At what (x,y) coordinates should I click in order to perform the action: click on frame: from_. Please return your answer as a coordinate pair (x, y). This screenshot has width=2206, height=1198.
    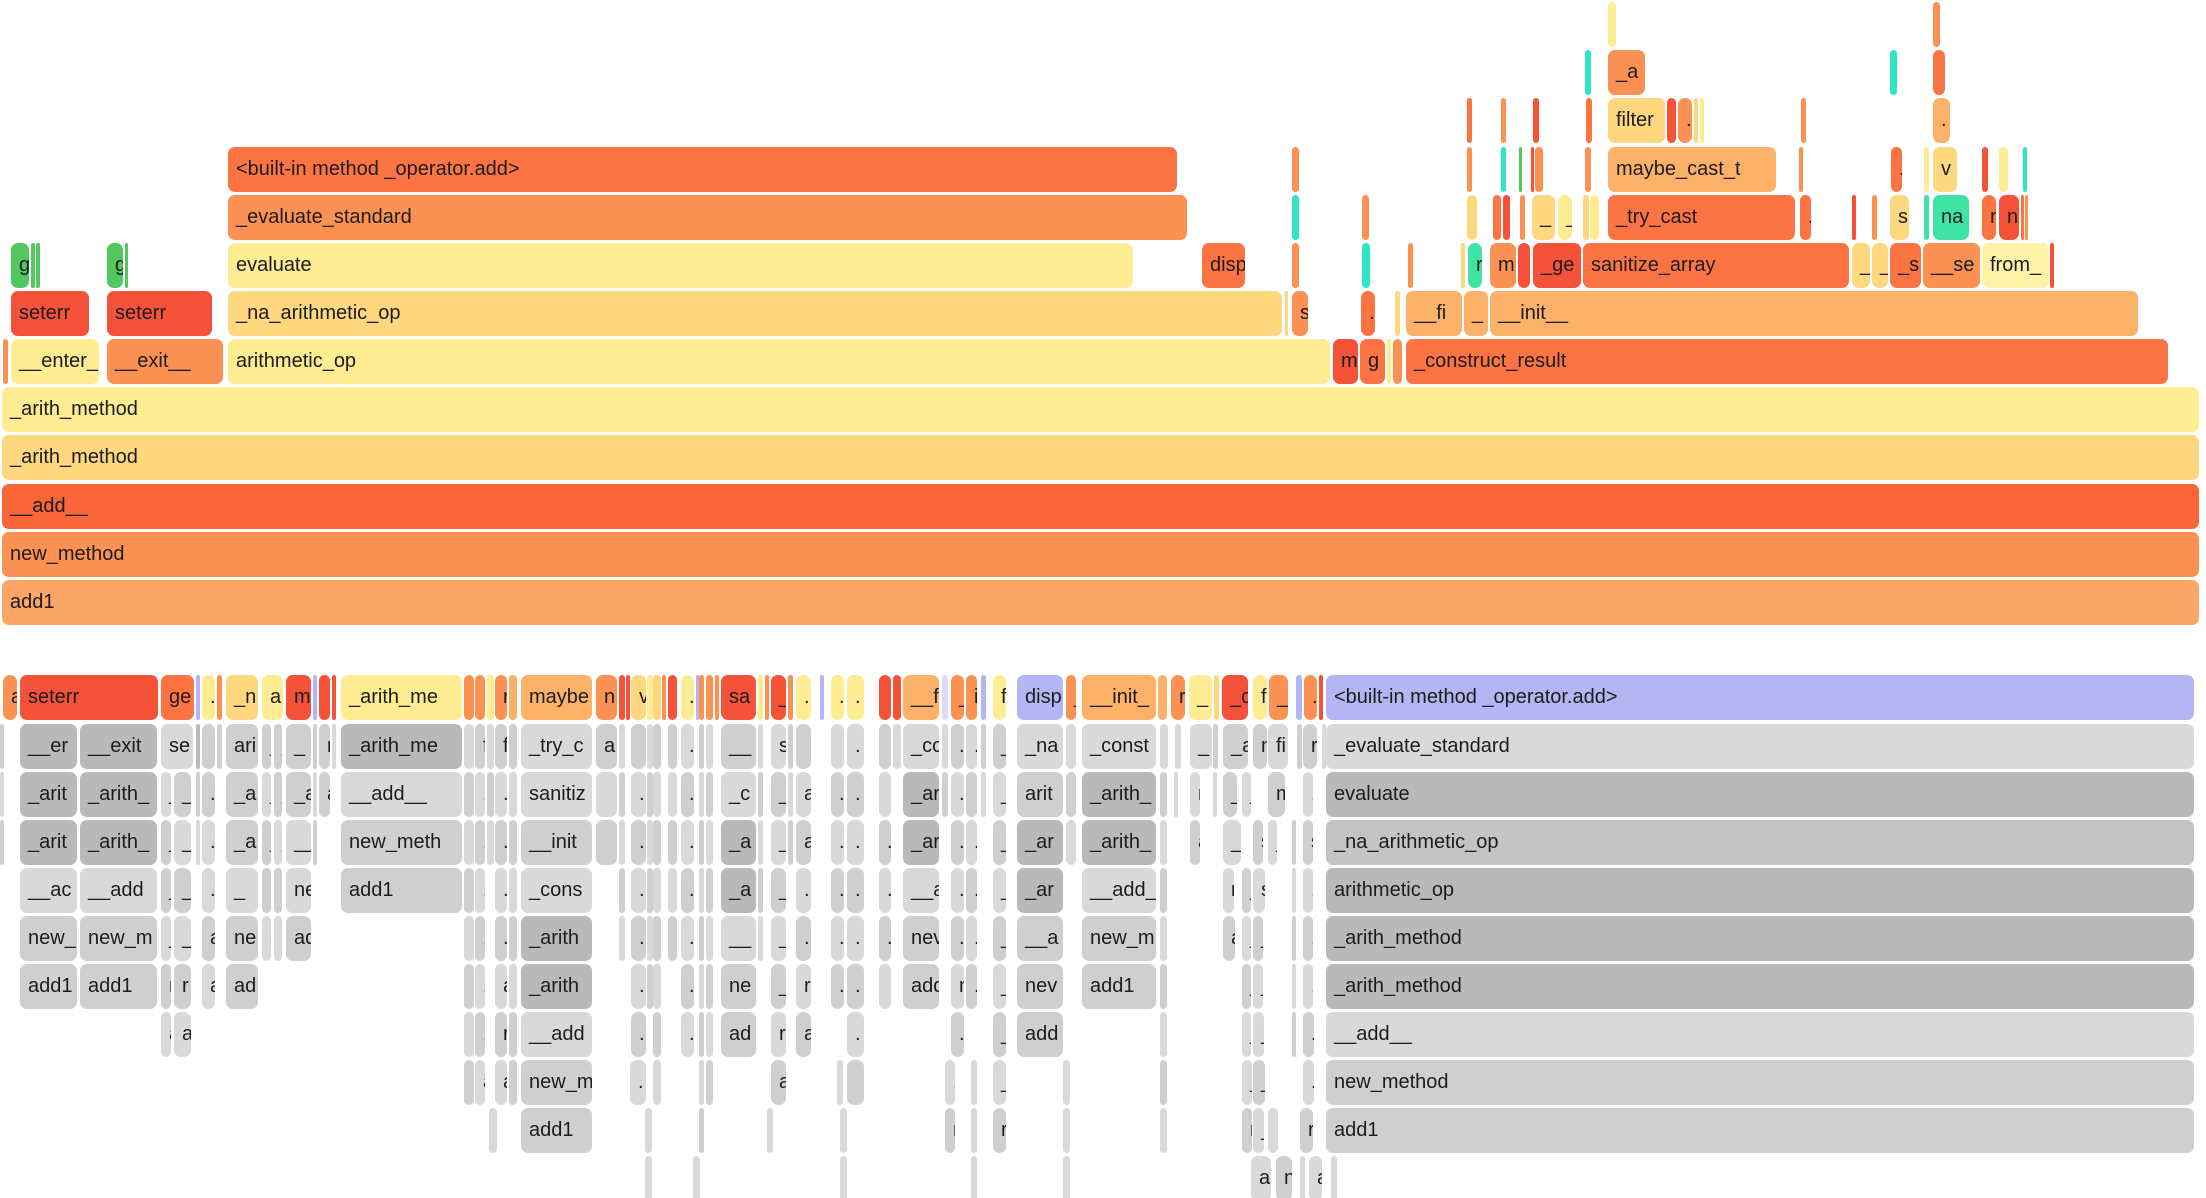
    Looking at the image, I should click on (2015, 265).